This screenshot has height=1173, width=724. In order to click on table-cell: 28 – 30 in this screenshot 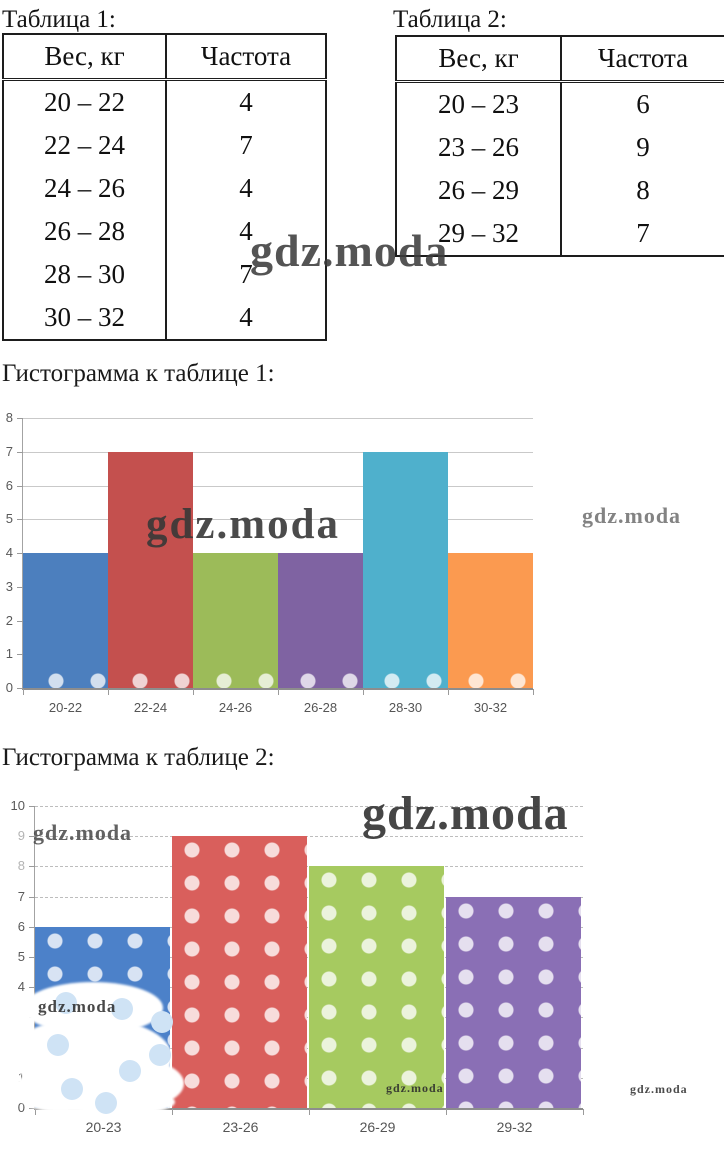, I will do `click(85, 274)`.